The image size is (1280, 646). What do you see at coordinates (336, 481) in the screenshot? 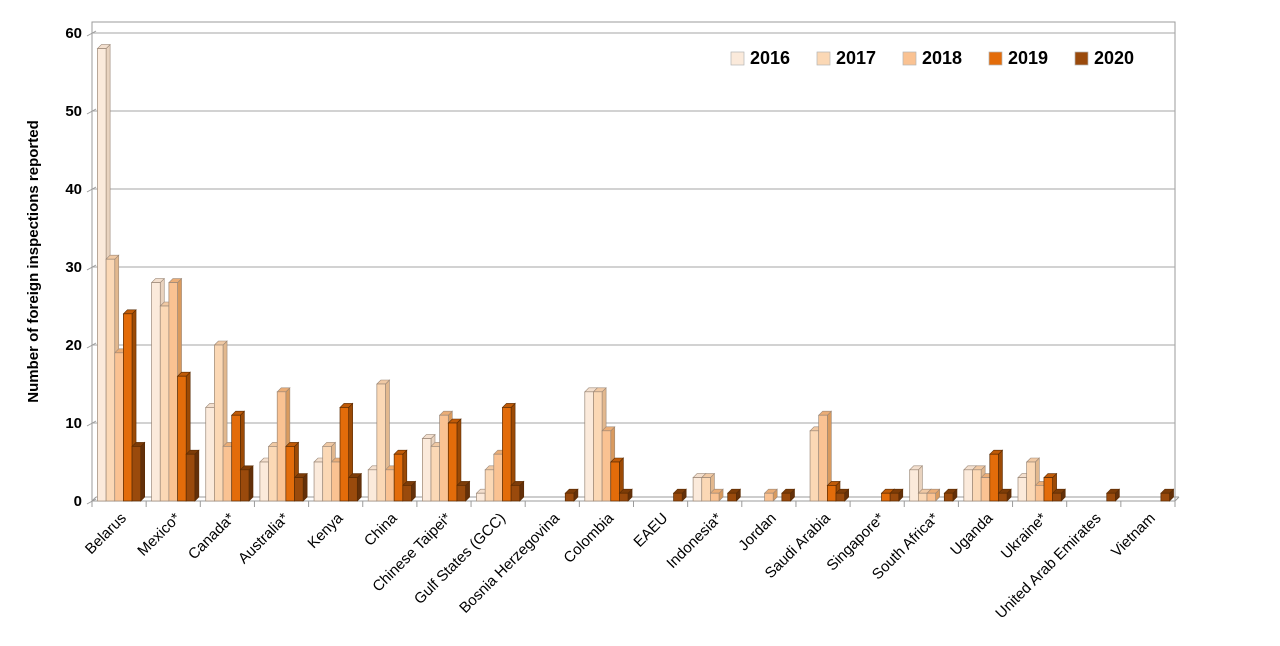
I see `bar-kenya-2018` at bounding box center [336, 481].